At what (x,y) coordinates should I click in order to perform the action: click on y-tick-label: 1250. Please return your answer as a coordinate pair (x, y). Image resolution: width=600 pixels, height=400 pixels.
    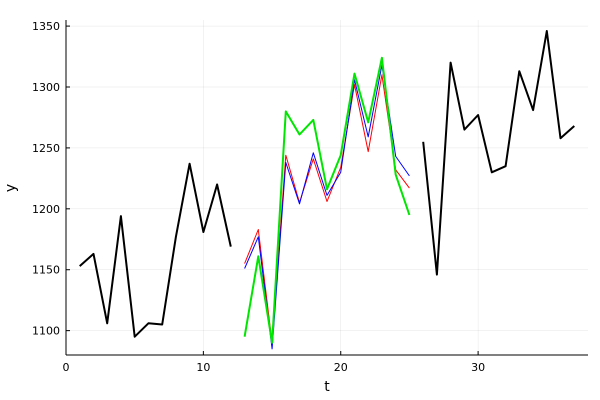
    Looking at the image, I should click on (46, 148).